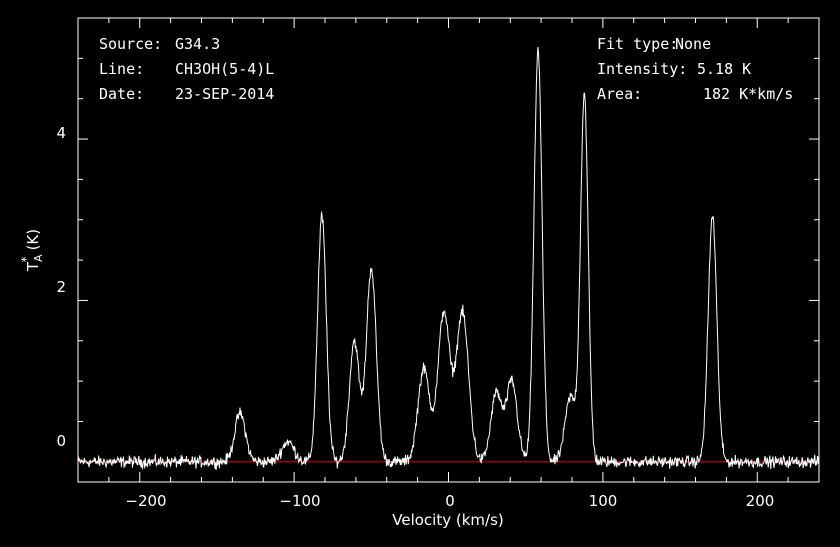 The image size is (840, 547). I want to click on ytick-label: 0, so click(61, 441).